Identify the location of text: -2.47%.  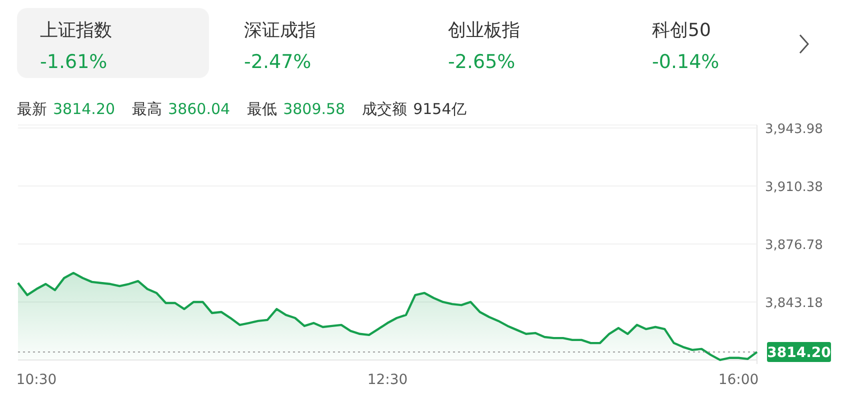
(278, 62).